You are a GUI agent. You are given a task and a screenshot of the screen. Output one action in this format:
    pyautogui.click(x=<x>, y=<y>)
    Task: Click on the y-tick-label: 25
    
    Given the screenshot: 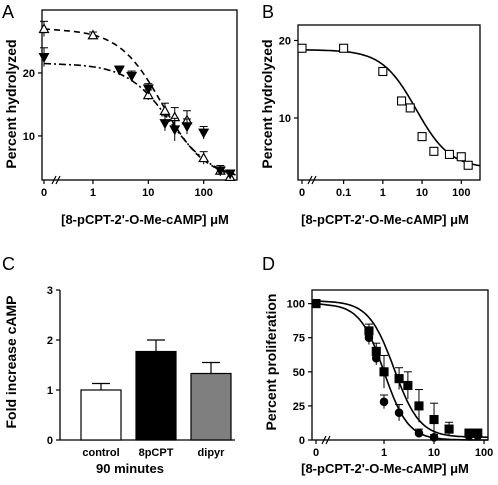 What is the action you would take?
    pyautogui.click(x=299, y=407)
    